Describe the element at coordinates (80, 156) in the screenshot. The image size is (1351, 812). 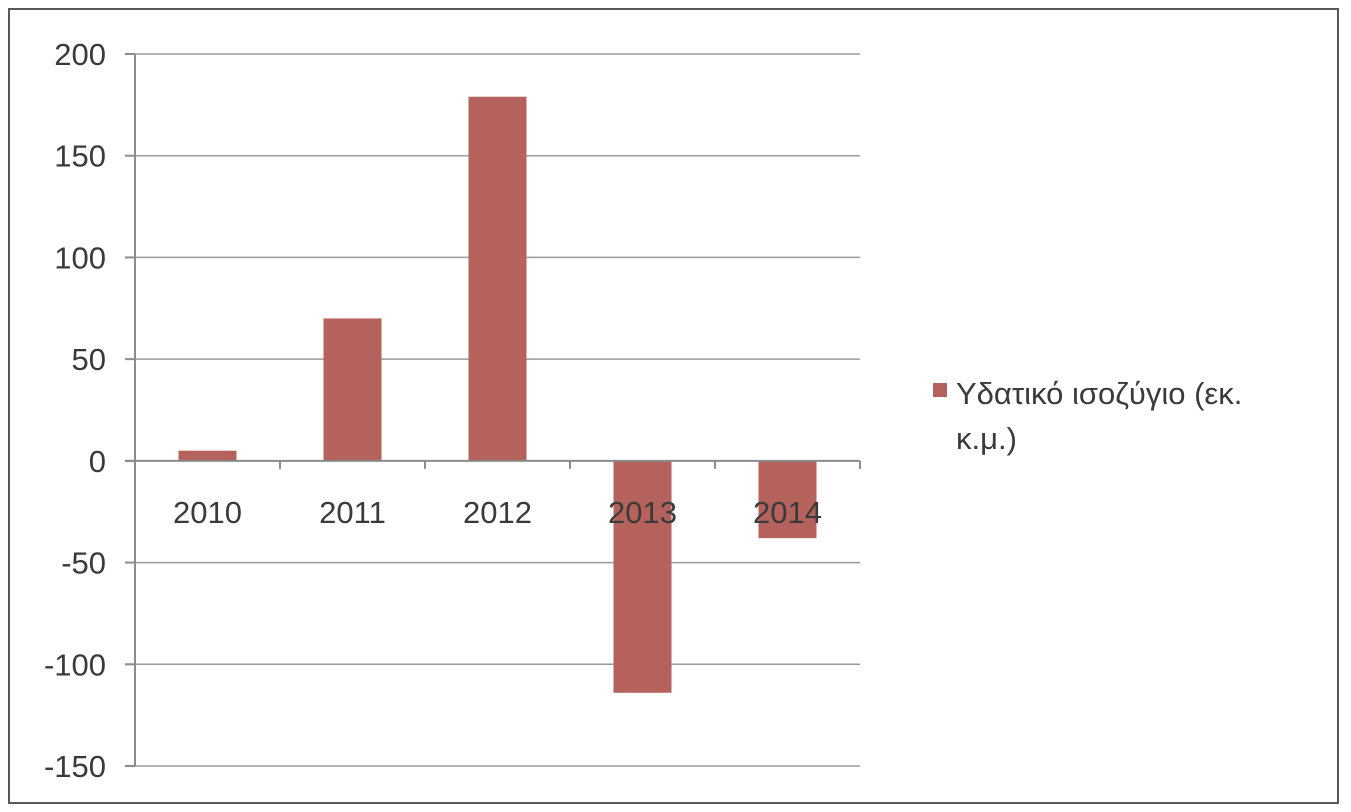
I see `y-tick-label: 150` at that location.